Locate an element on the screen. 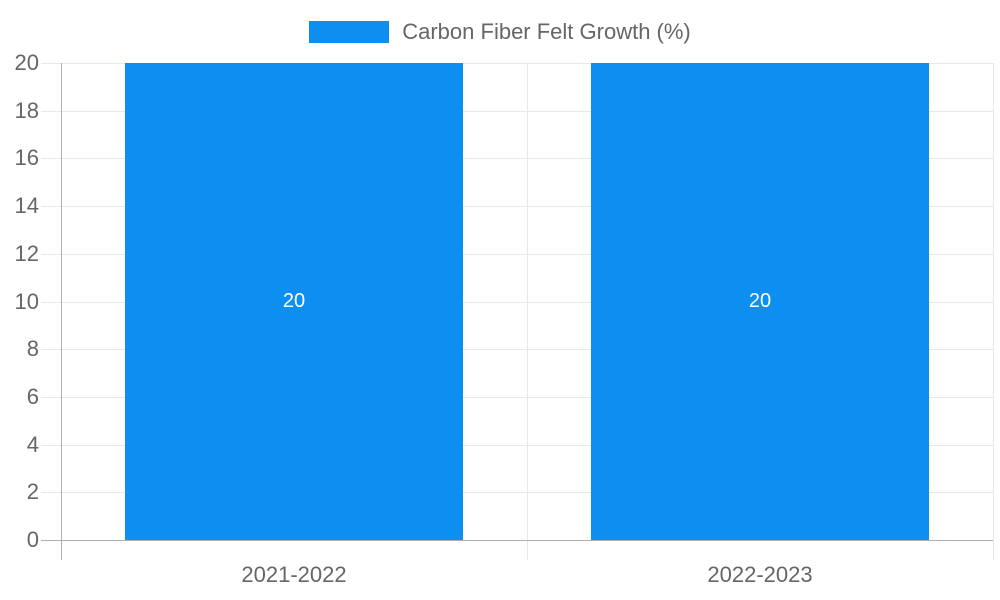  legend-item: Carbon Fiber Felt Growth (%) is located at coordinates (500, 32).